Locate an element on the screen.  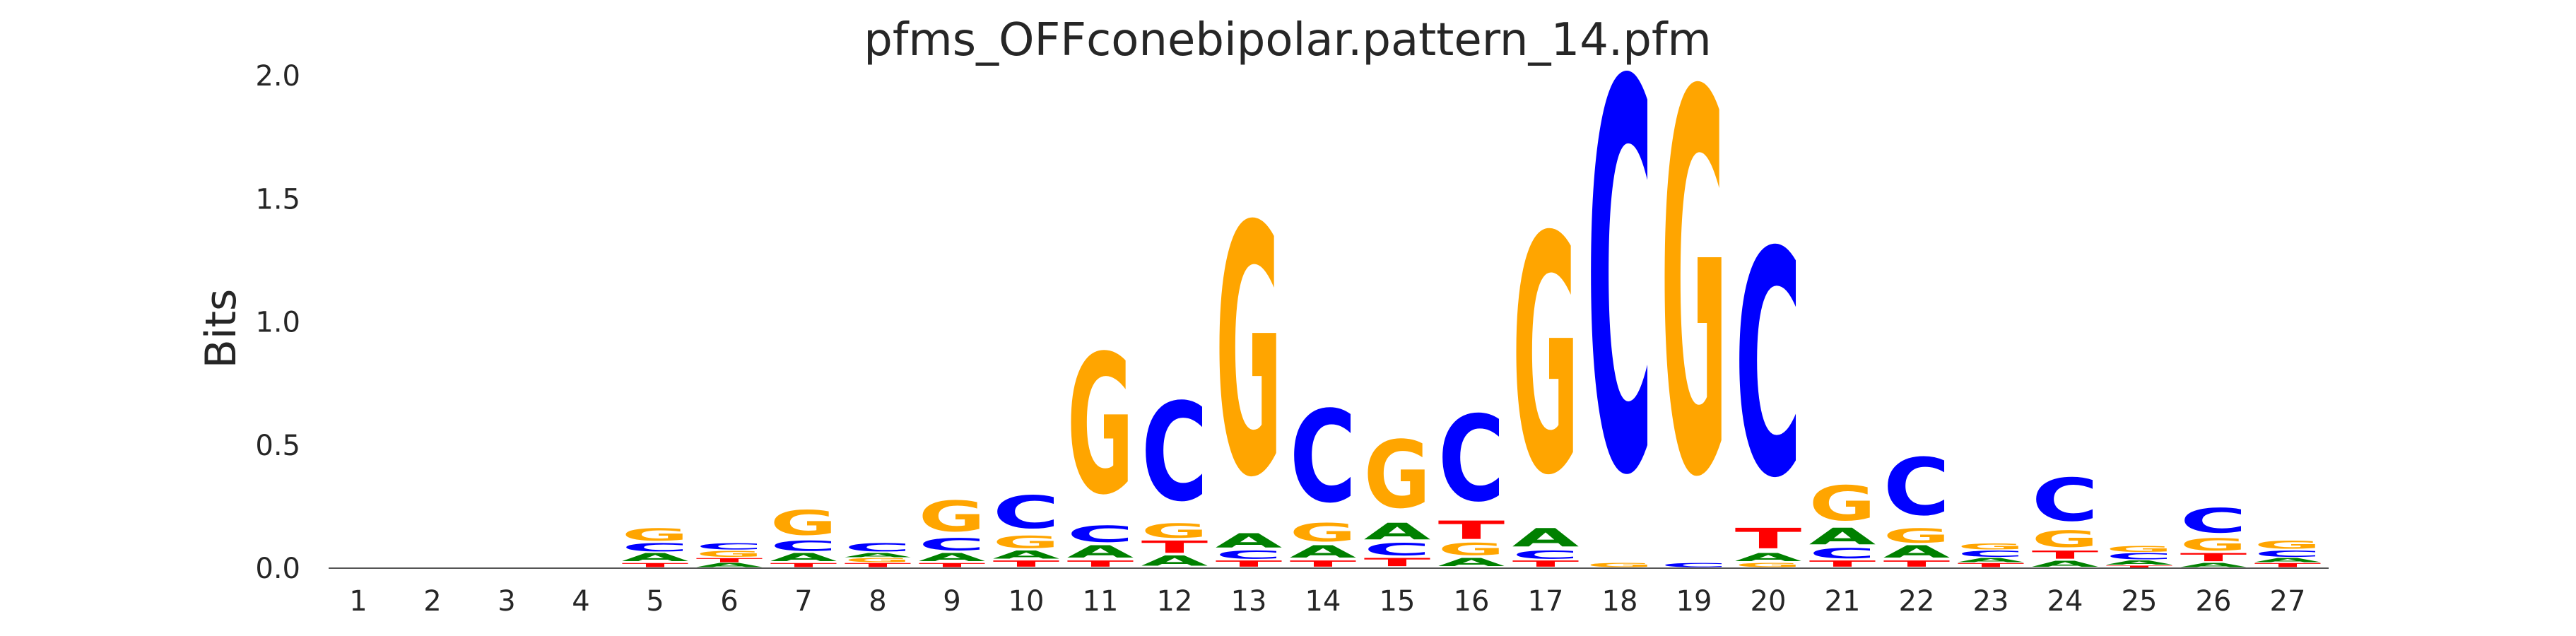
y-tick-label: 2.0 is located at coordinates (277, 76).